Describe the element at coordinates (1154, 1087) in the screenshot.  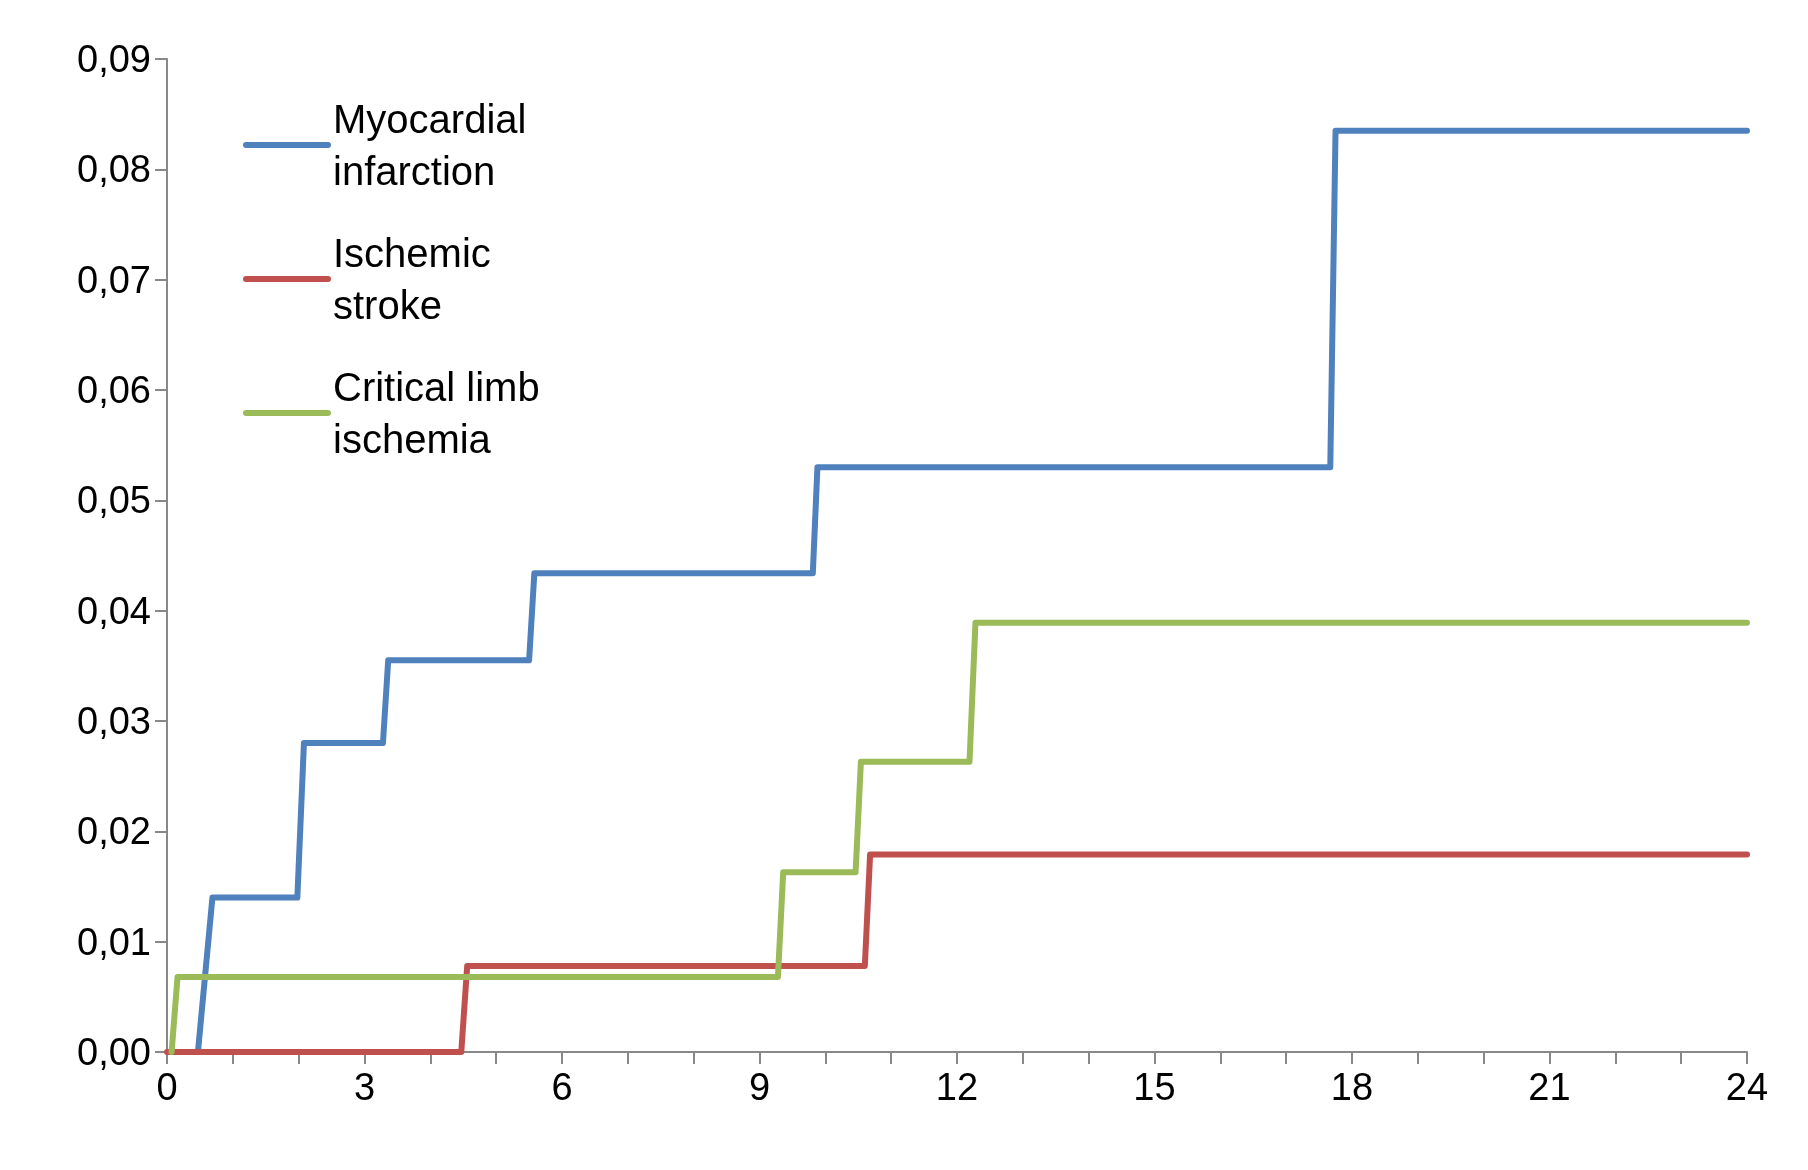
I see `x-tick-label: 15` at that location.